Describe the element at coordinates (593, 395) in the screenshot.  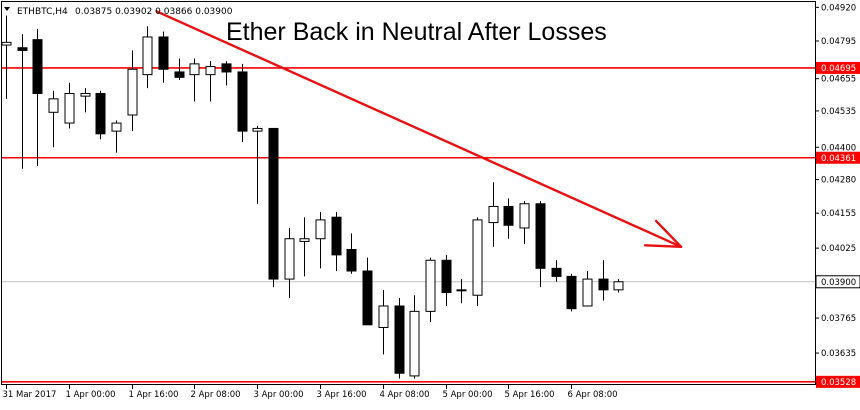
I see `x-tick-label: 6 Apr 08:00` at that location.